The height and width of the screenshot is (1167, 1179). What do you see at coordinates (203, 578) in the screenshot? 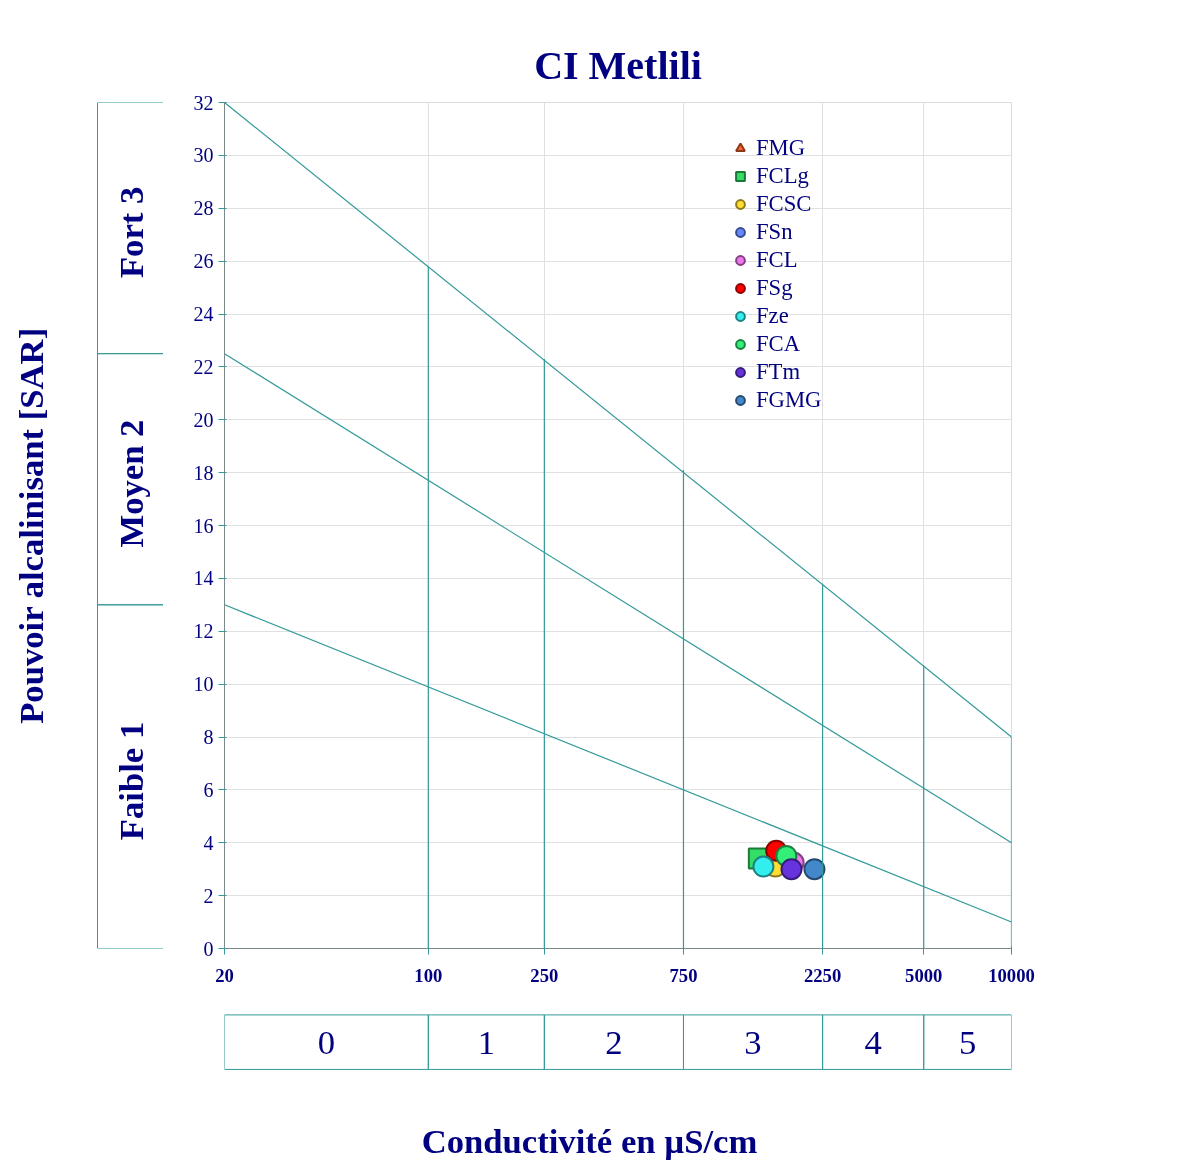
I see `y-tick-label: 14` at bounding box center [203, 578].